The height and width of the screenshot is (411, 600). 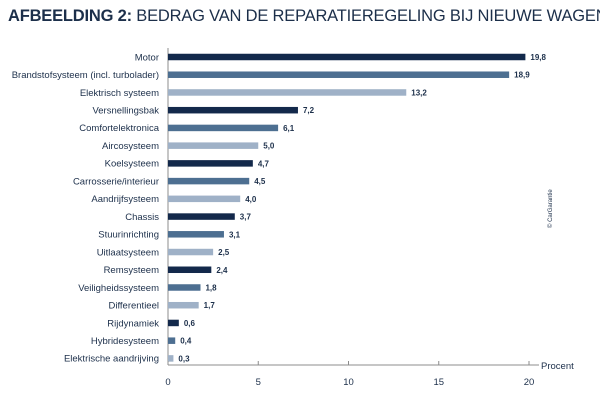 What do you see at coordinates (133, 306) in the screenshot?
I see `category-label: Differentieel` at bounding box center [133, 306].